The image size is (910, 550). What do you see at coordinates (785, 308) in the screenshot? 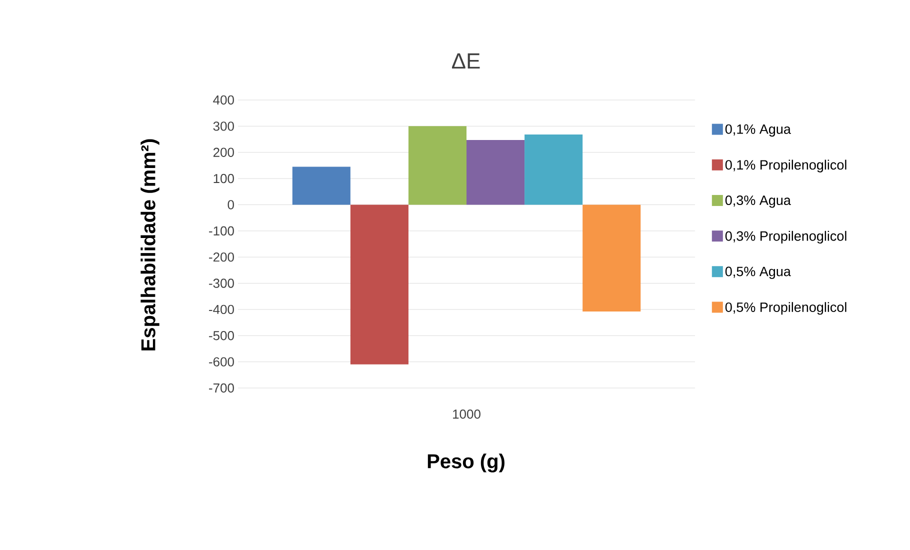
I see `legend-label: 0,5% Propilenoglicol` at bounding box center [785, 308].